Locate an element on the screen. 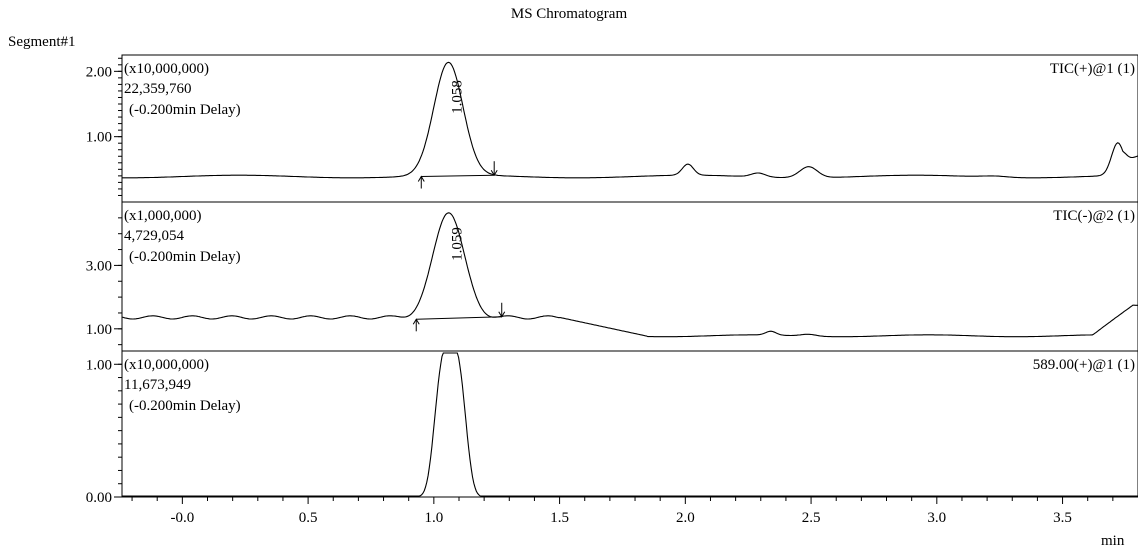 The width and height of the screenshot is (1138, 555). x-tick-label: 0.5 is located at coordinates (308, 518).